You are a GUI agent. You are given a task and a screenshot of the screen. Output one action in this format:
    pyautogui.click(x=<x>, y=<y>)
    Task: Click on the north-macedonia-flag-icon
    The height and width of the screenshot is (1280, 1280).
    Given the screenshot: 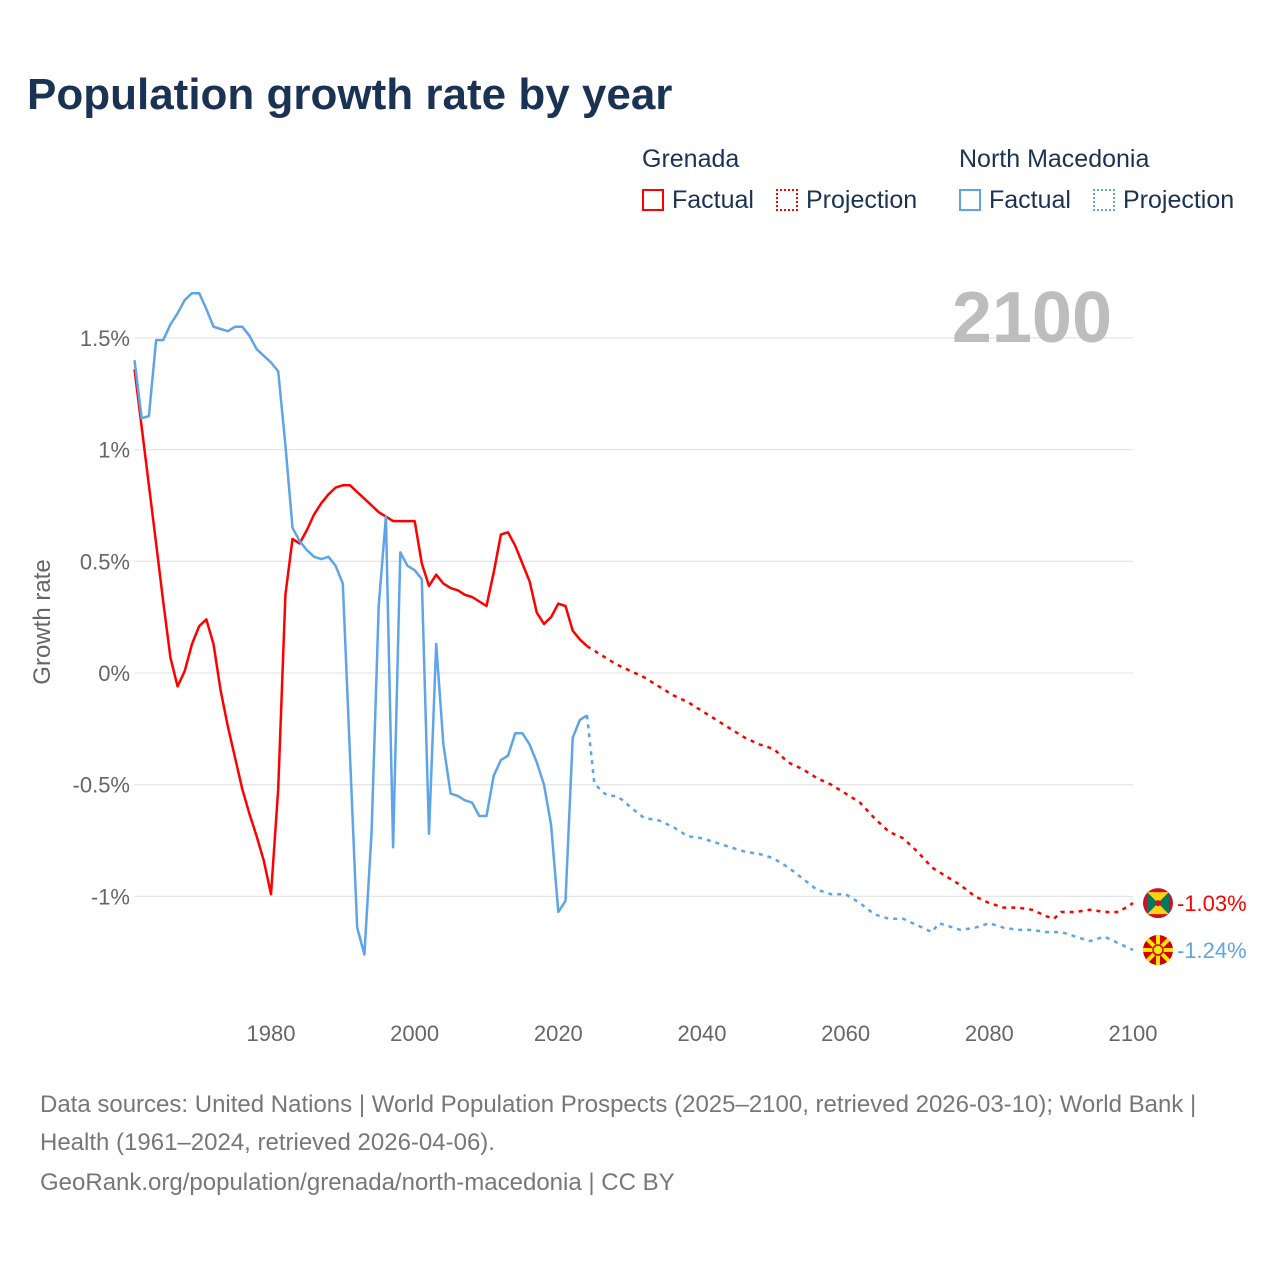 What is the action you would take?
    pyautogui.click(x=1158, y=950)
    